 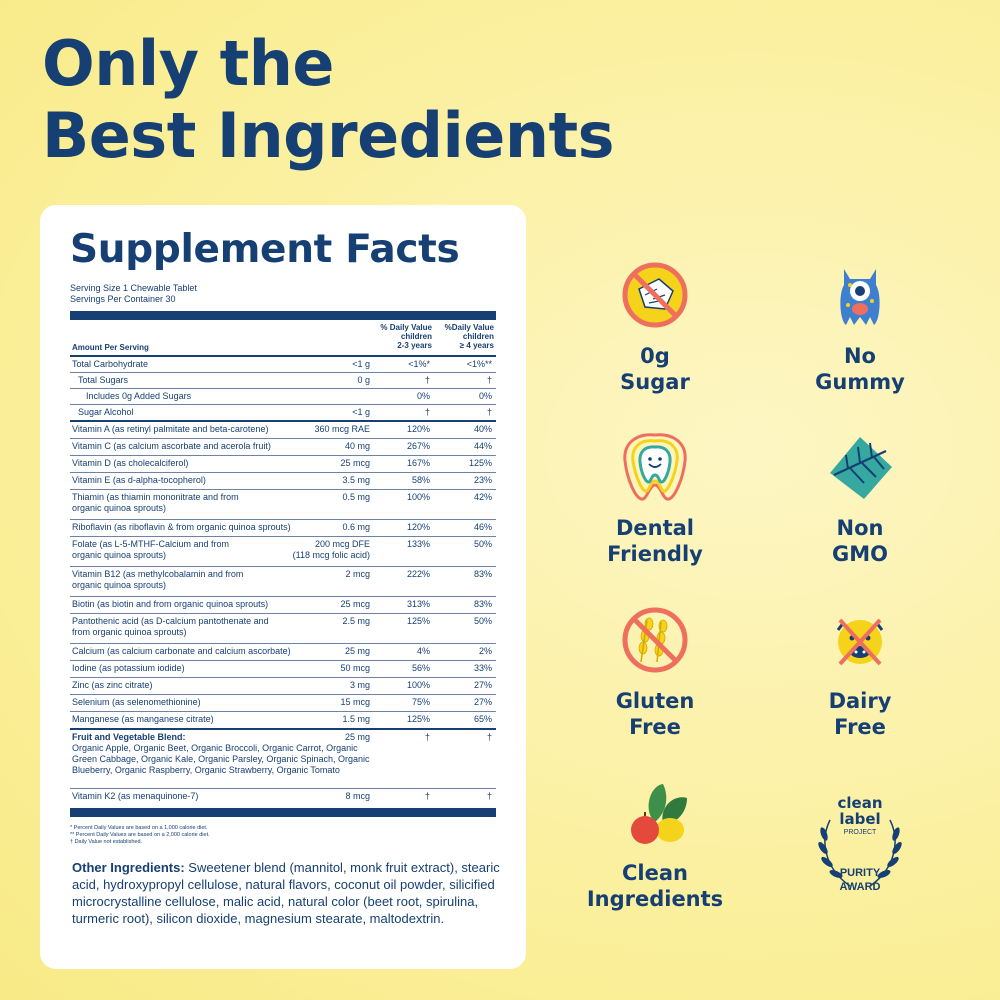 I want to click on nutrient-name: Selenium (as selenomethionine), so click(x=136, y=702).